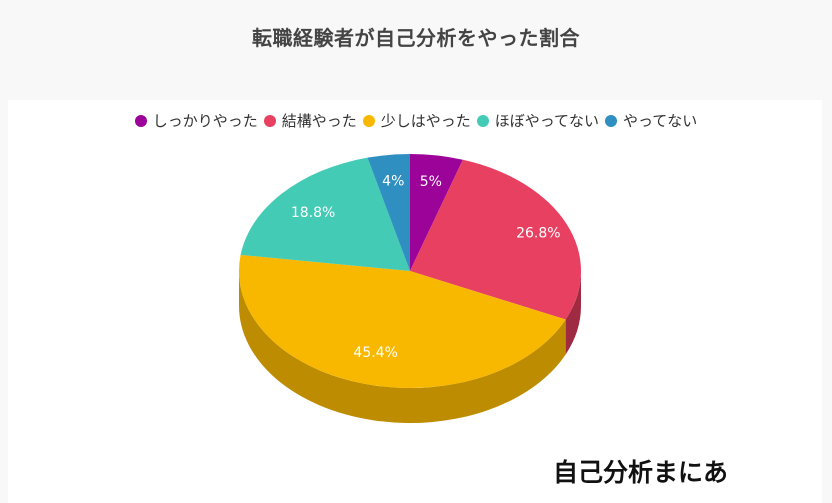 The image size is (832, 503). Describe the element at coordinates (641, 472) in the screenshot. I see `brand-logo-text: 自己分析まにあ` at that location.